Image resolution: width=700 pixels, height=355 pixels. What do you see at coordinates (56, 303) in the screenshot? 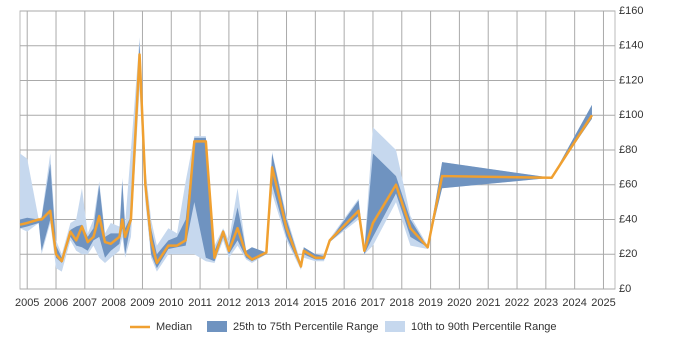
I see `x-tick-label: 2006` at bounding box center [56, 303].